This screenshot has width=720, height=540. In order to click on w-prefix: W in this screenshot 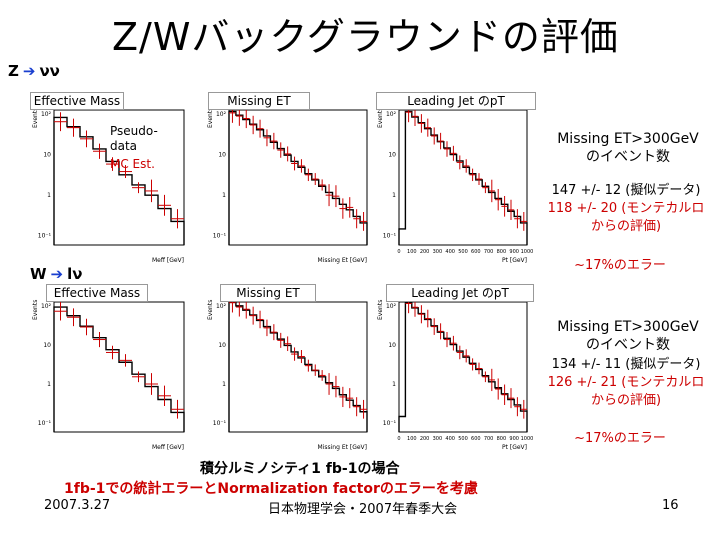, I will do `click(38, 274)`.